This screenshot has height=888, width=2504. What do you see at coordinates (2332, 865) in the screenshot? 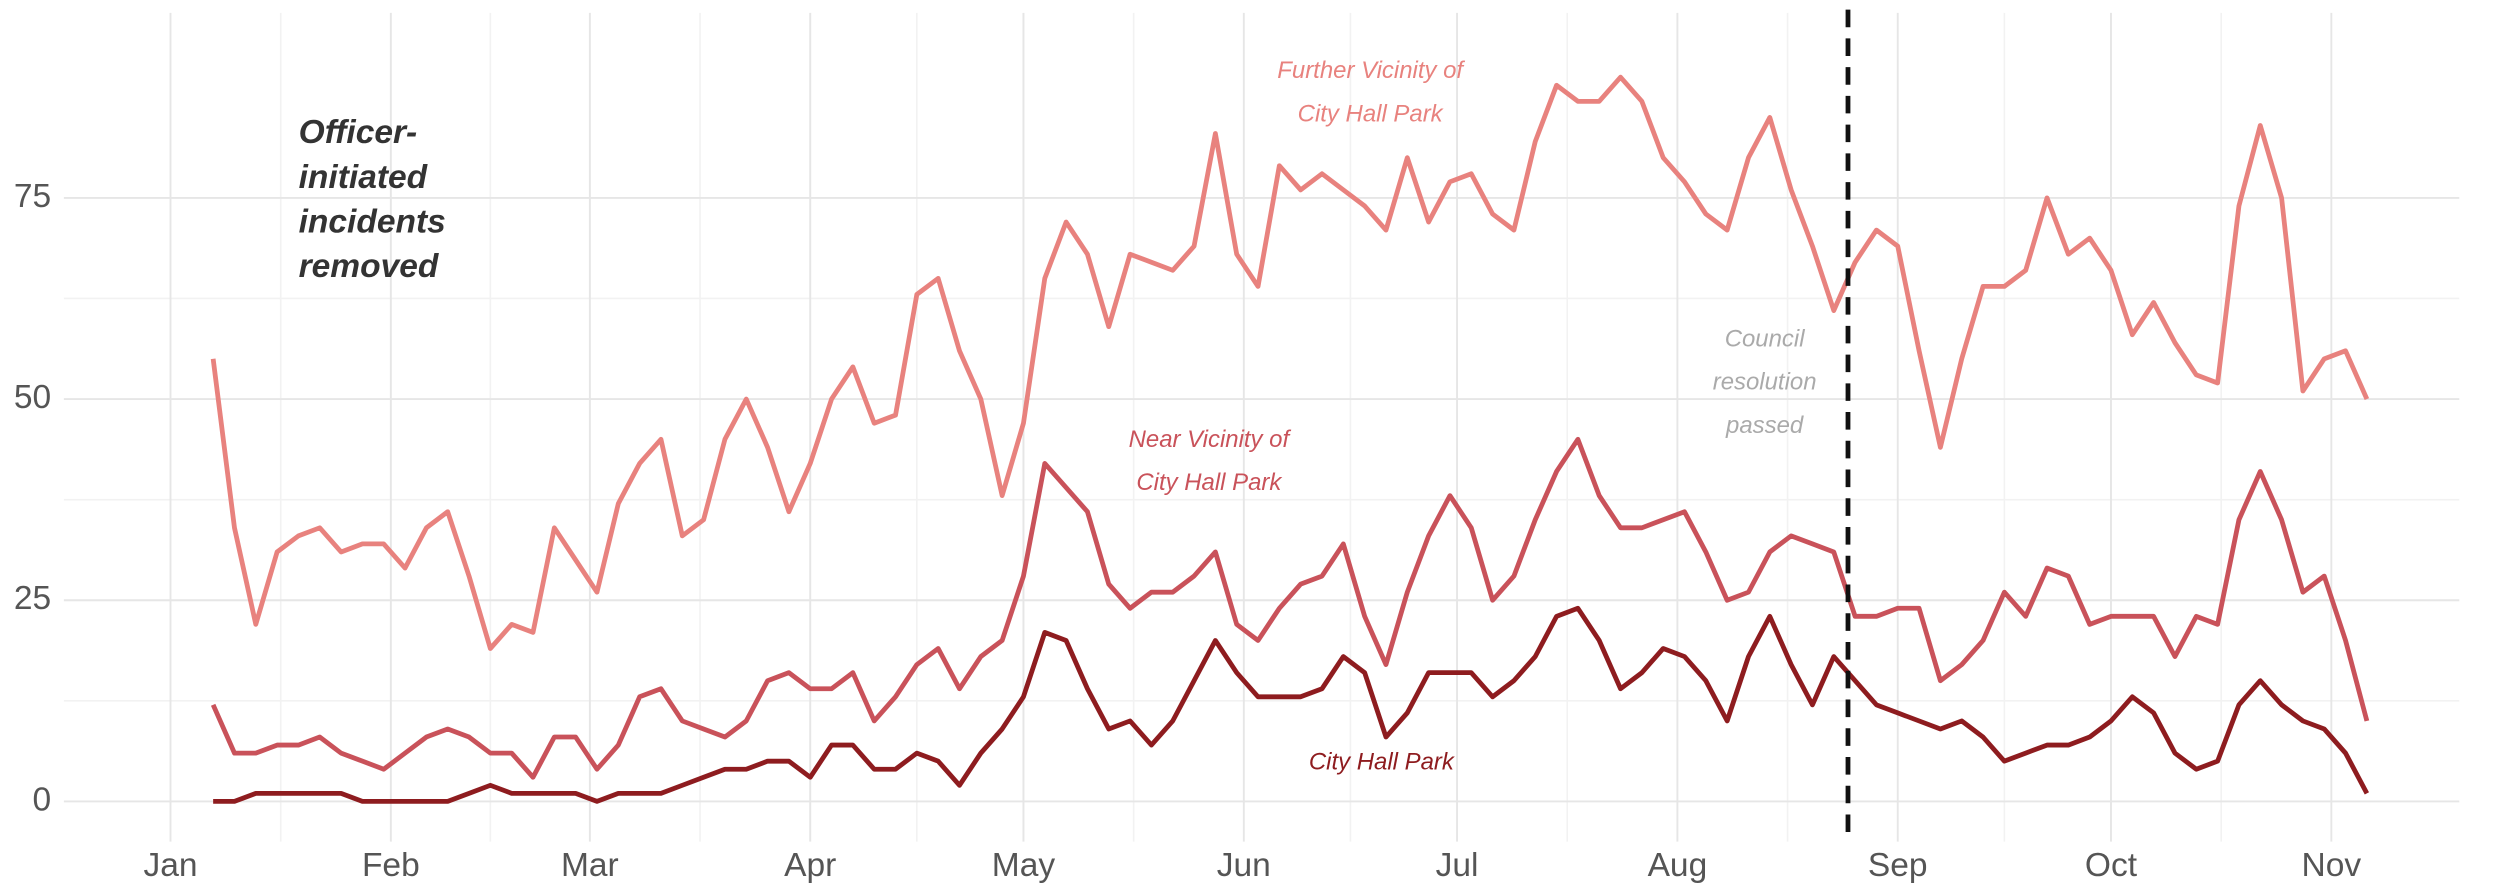
I see `x-tick-label: Nov` at bounding box center [2332, 865].